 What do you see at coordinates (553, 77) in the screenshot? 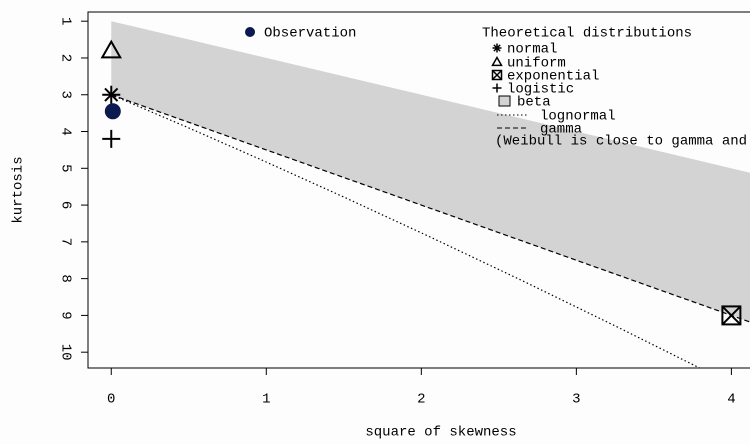
I see `legend-label: exponential` at bounding box center [553, 77].